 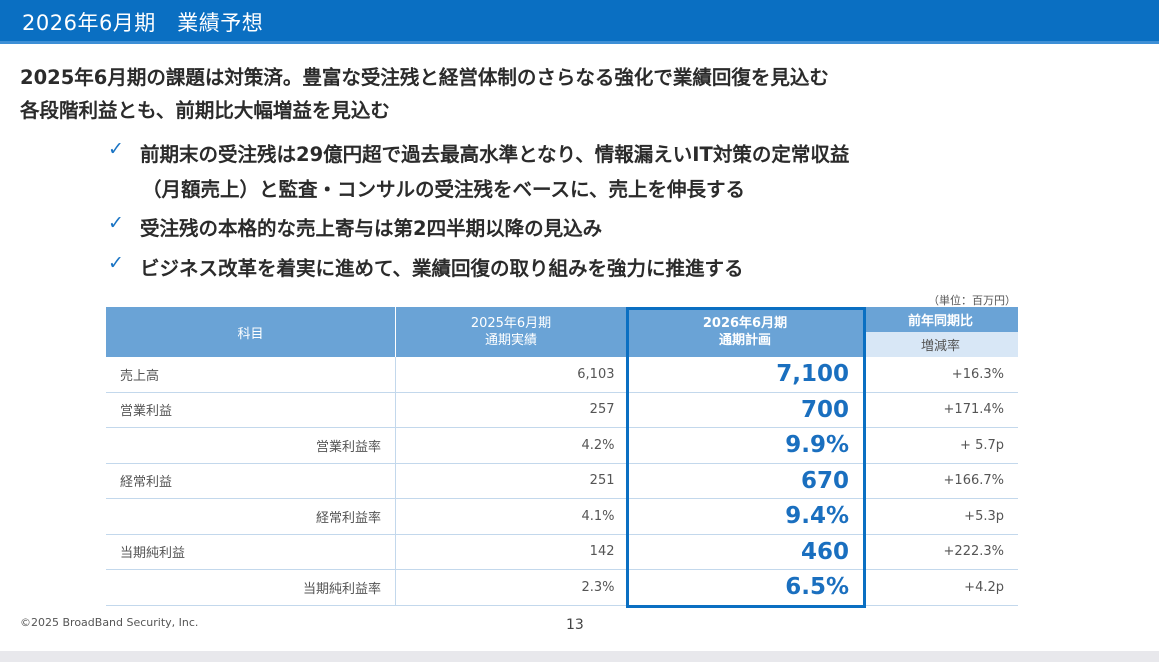 I want to click on bullet-item: ✓ ビジネス改革を着実に進めて、業績回復の取り組みを強力に推進する, so click(x=478, y=266).